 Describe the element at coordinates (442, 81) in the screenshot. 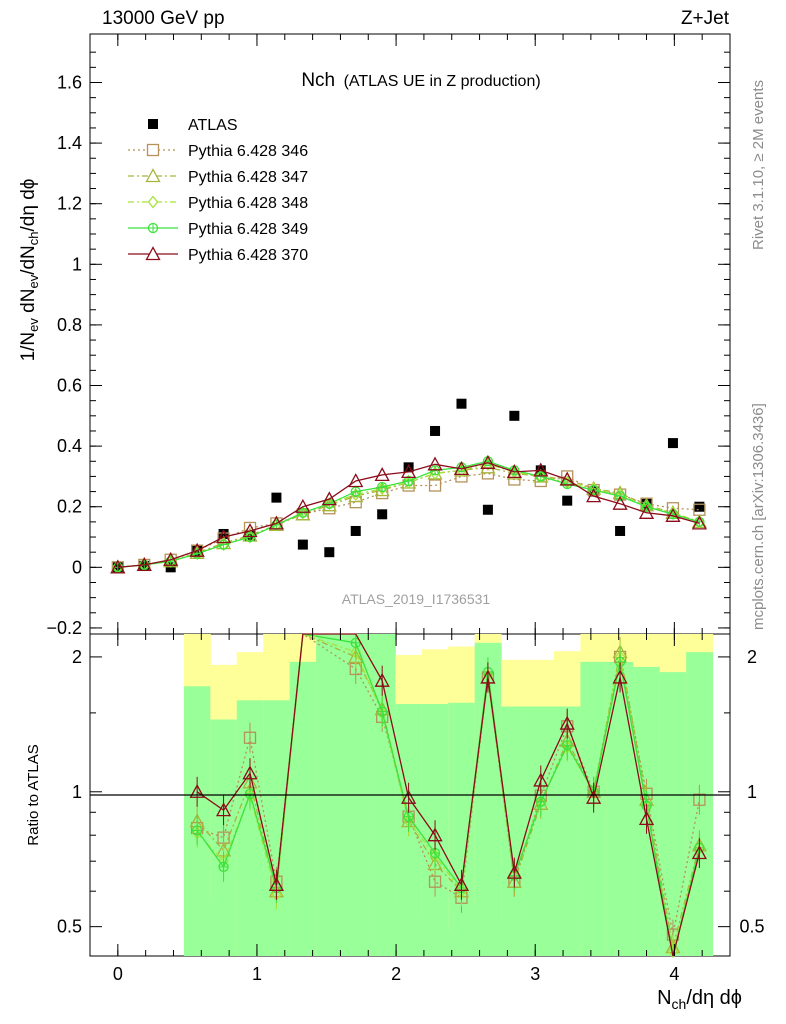

I see `plot-title-sub: (ATLAS UE in Z production)` at that location.